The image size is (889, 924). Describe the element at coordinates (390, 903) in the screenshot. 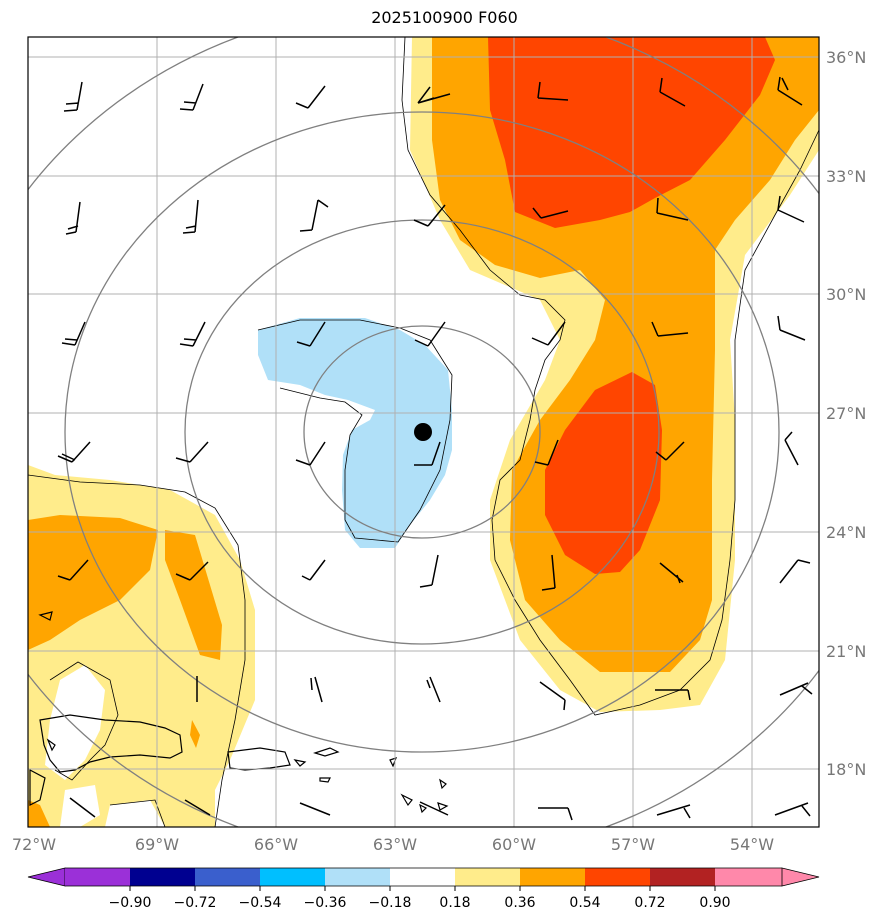

I see `colorbar-tick-label: −0.18` at that location.